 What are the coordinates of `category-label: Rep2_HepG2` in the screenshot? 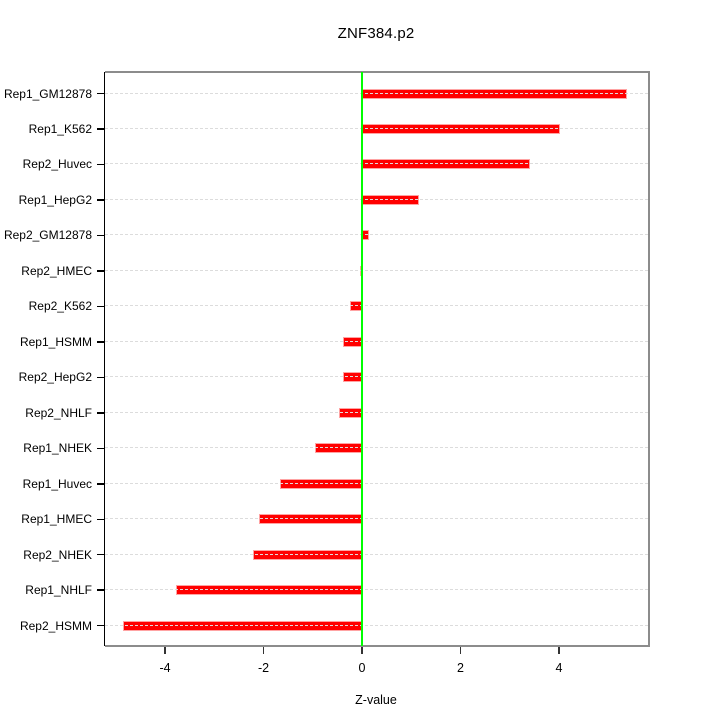 It's located at (55, 377).